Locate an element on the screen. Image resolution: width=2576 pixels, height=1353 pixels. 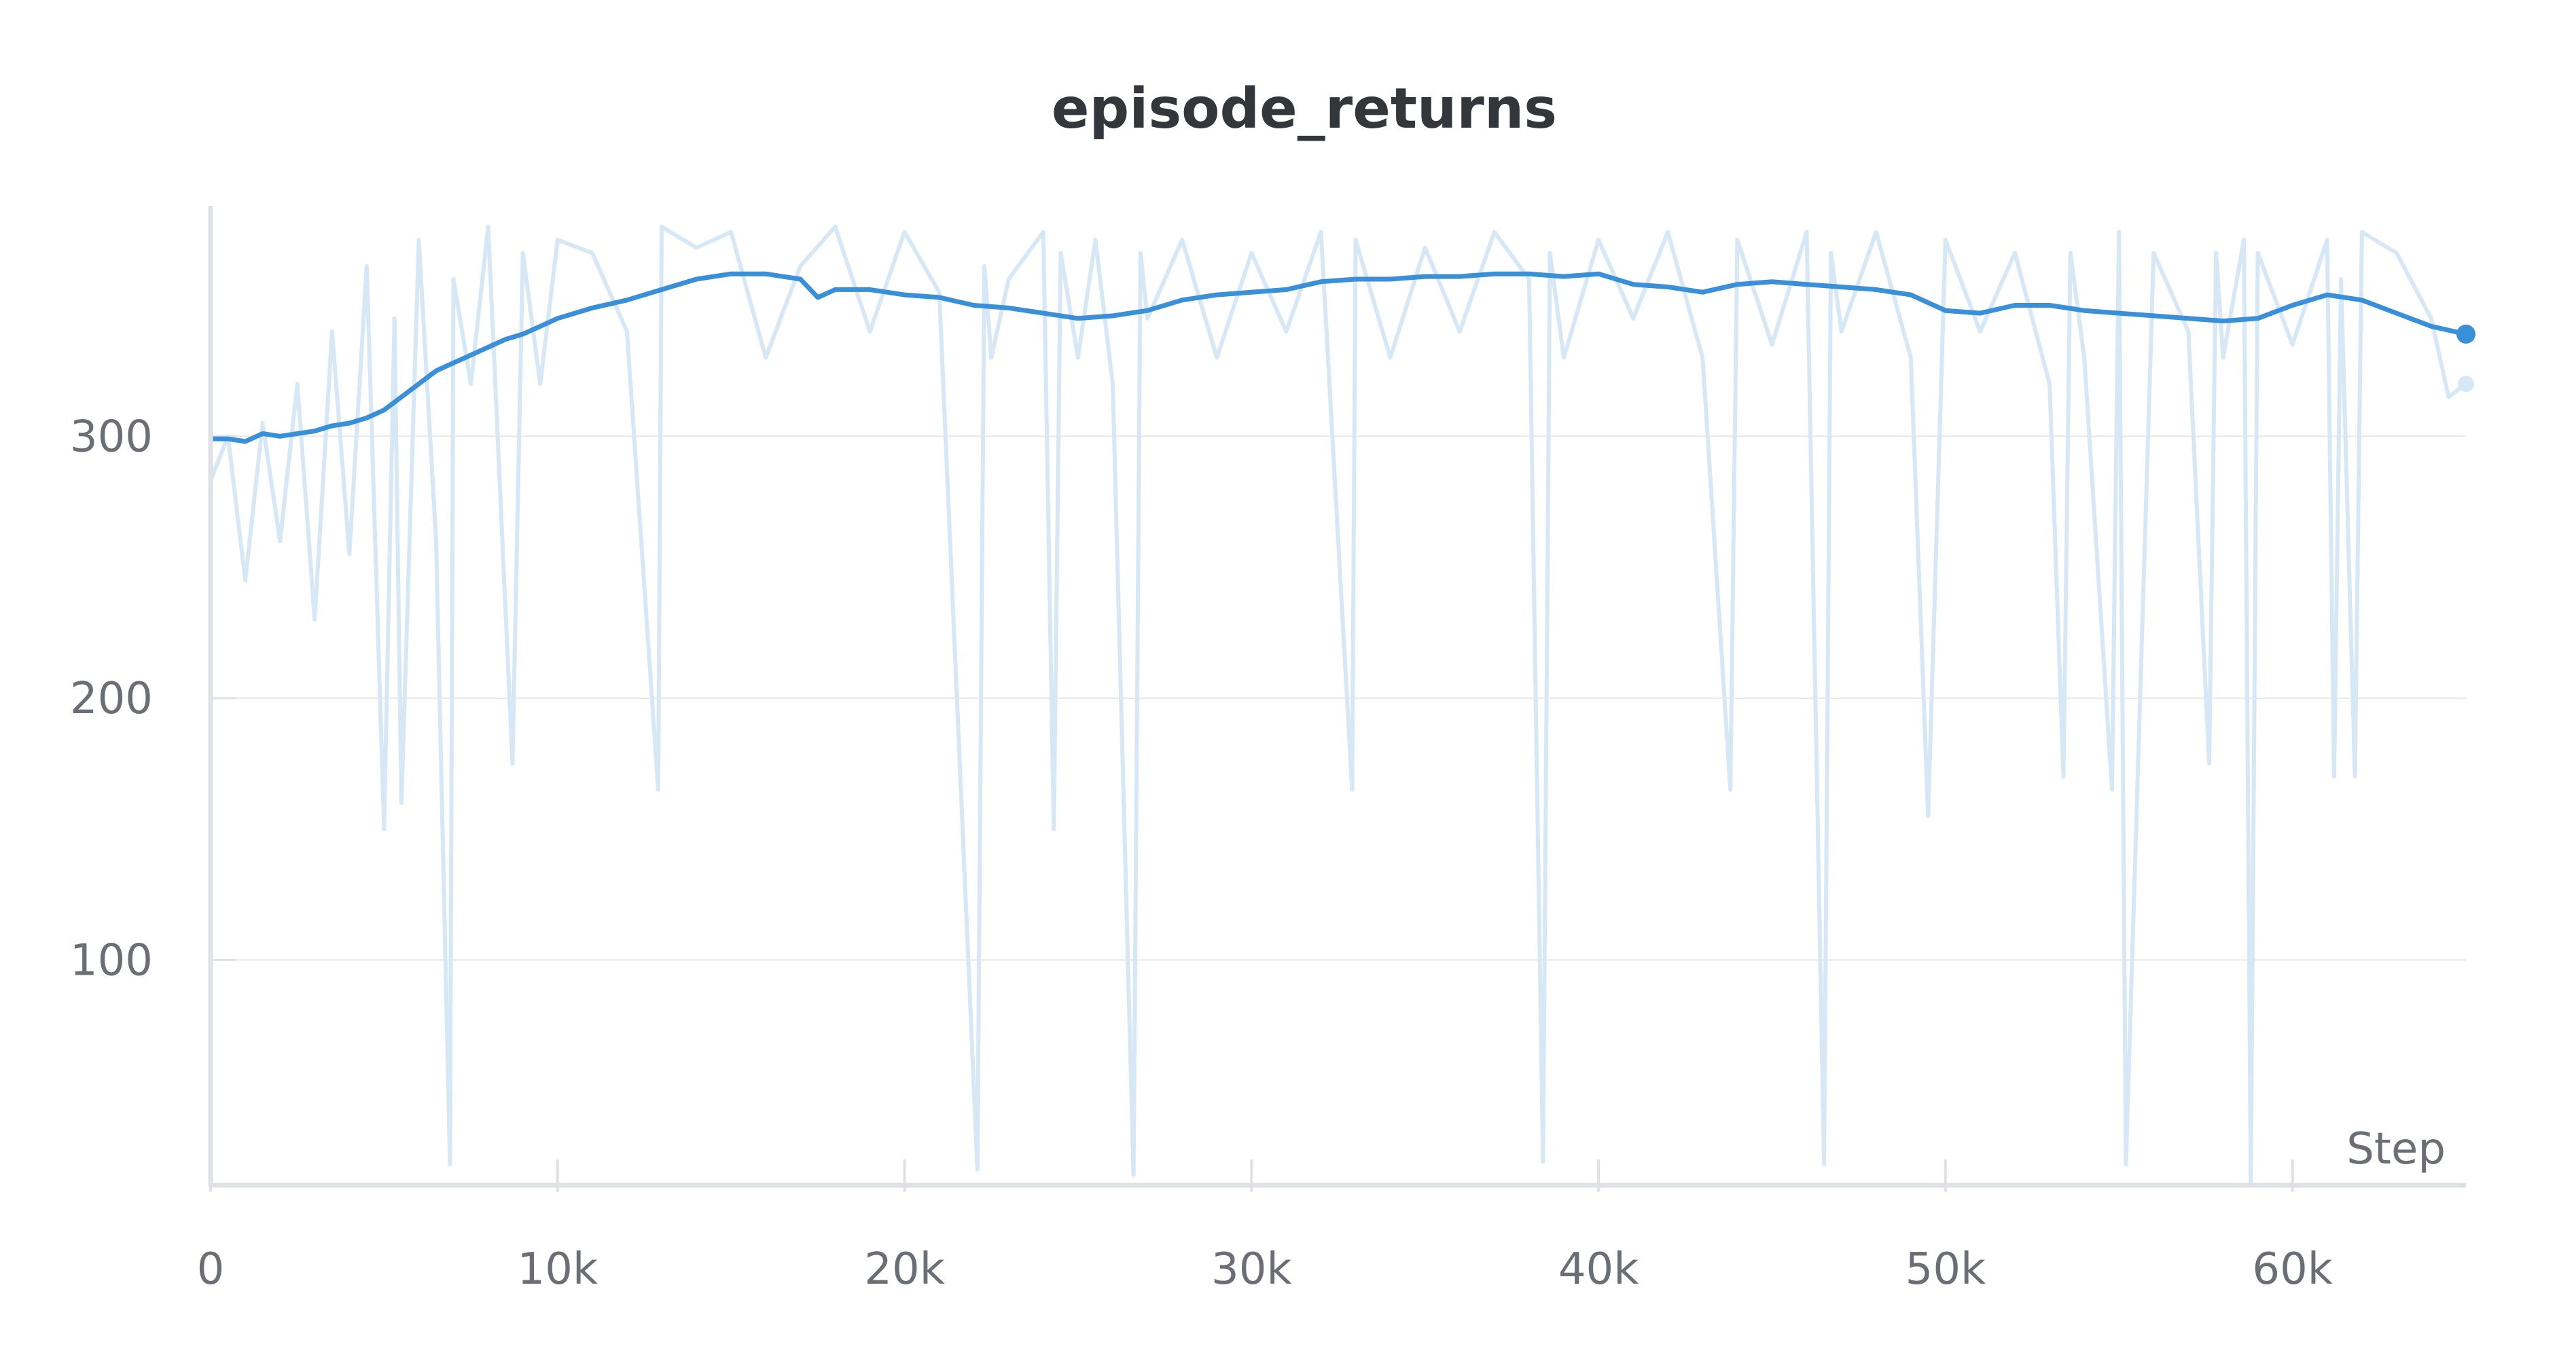
y-tick-label-1: 200 is located at coordinates (111, 699).